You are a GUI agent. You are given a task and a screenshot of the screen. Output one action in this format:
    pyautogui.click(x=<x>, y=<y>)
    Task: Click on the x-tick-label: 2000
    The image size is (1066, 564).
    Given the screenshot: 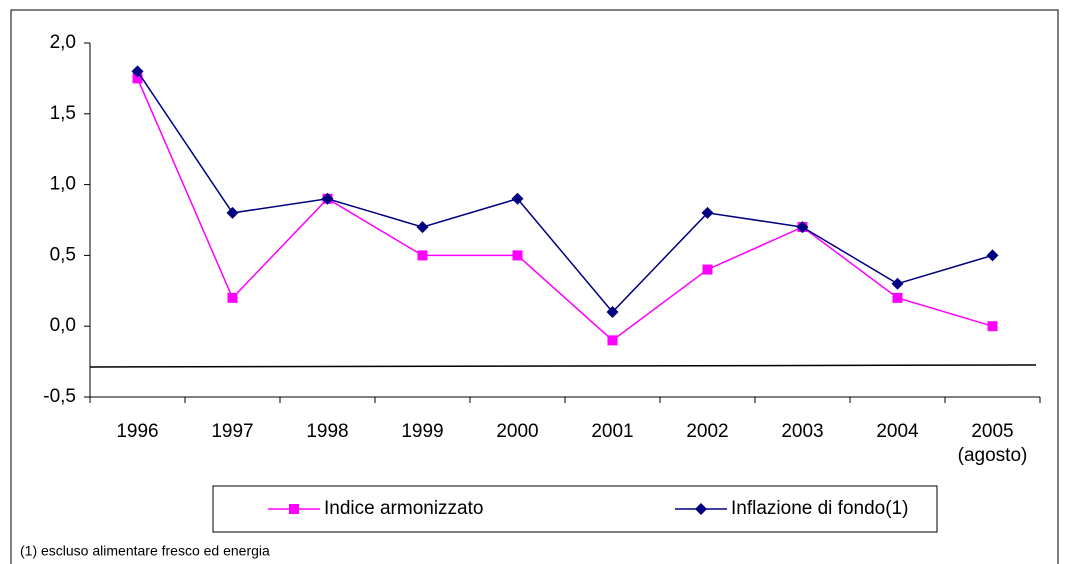 What is the action you would take?
    pyautogui.click(x=517, y=431)
    